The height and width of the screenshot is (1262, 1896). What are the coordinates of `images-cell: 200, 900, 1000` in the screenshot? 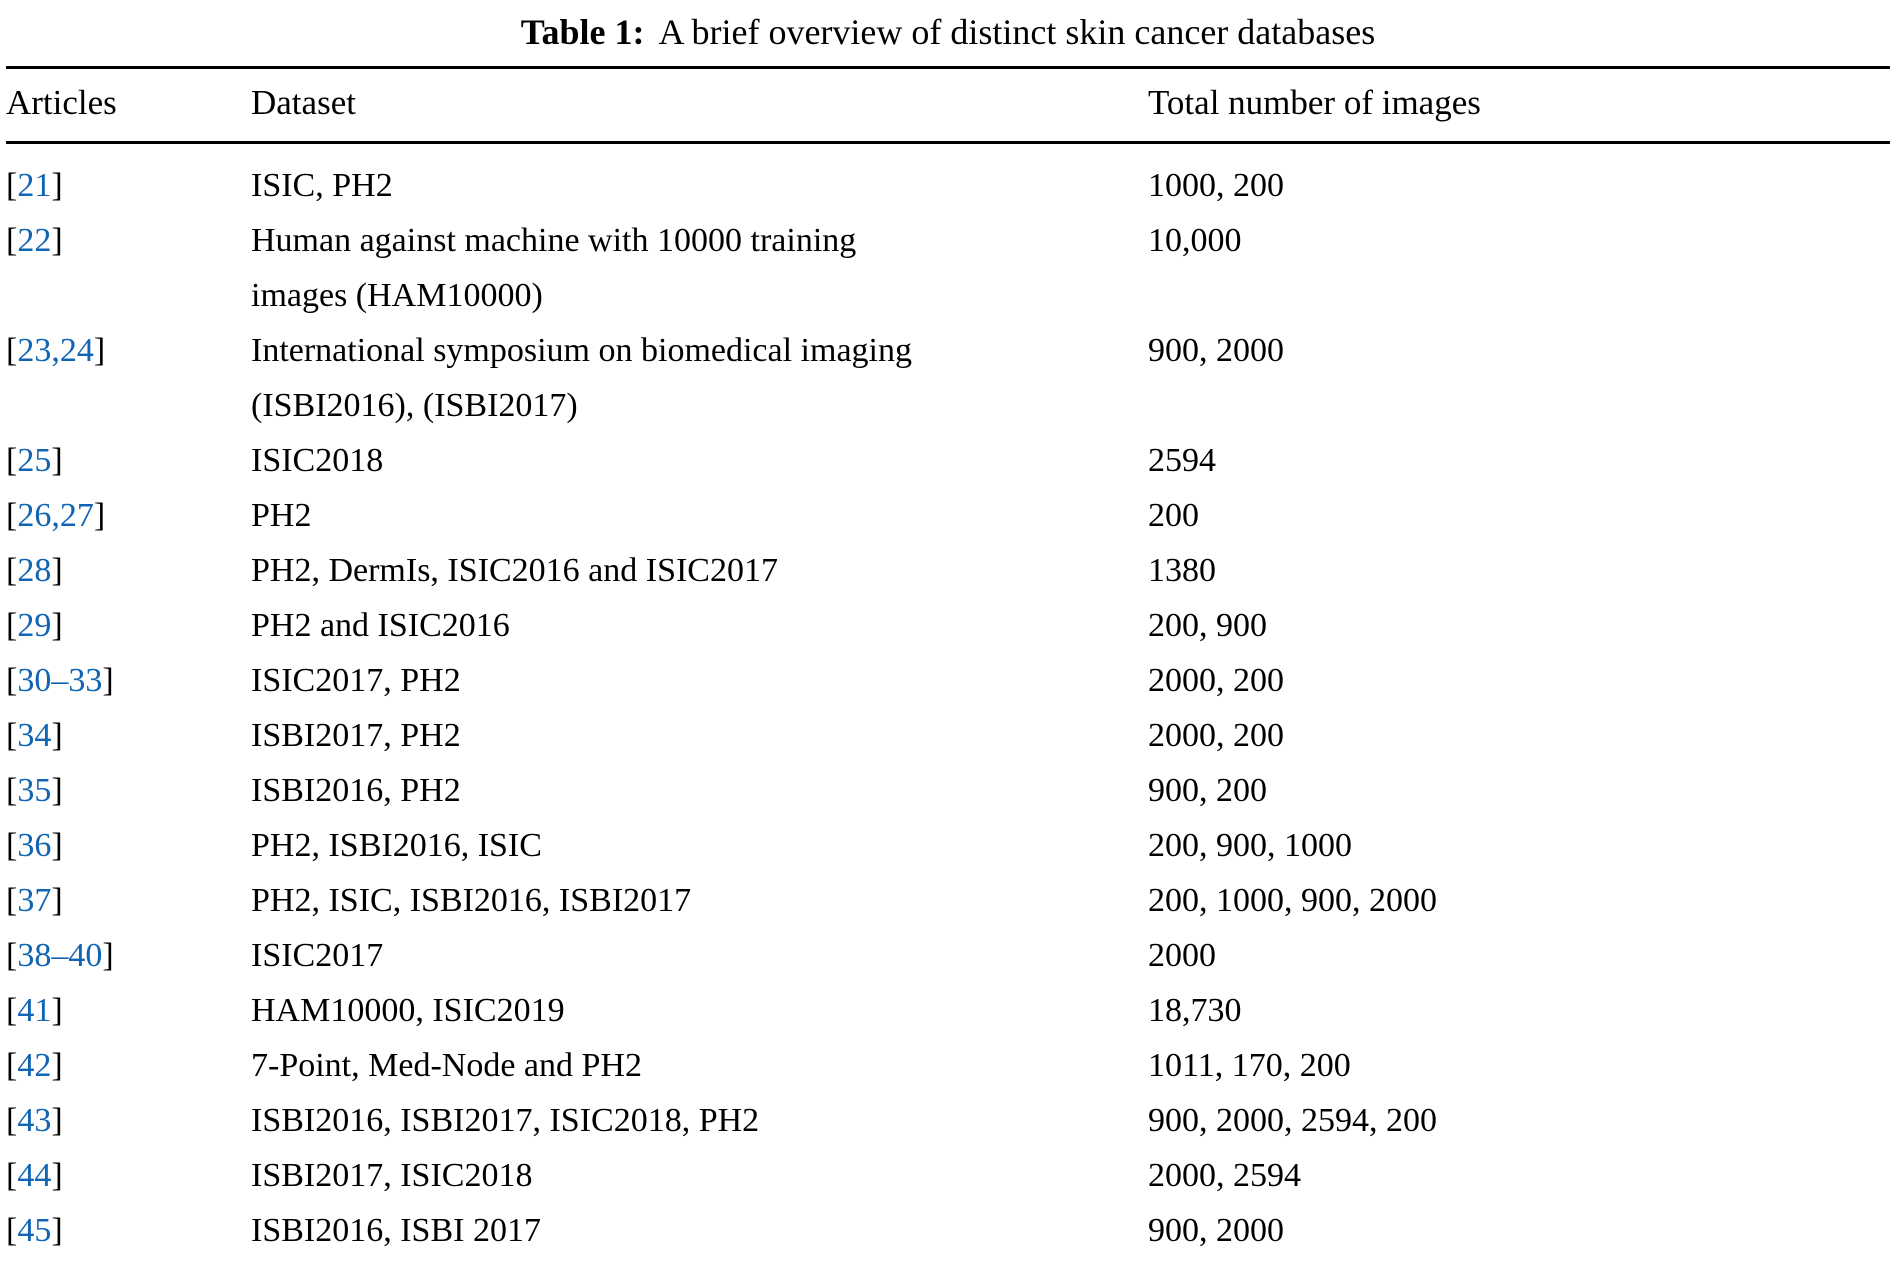 It's located at (1250, 845).